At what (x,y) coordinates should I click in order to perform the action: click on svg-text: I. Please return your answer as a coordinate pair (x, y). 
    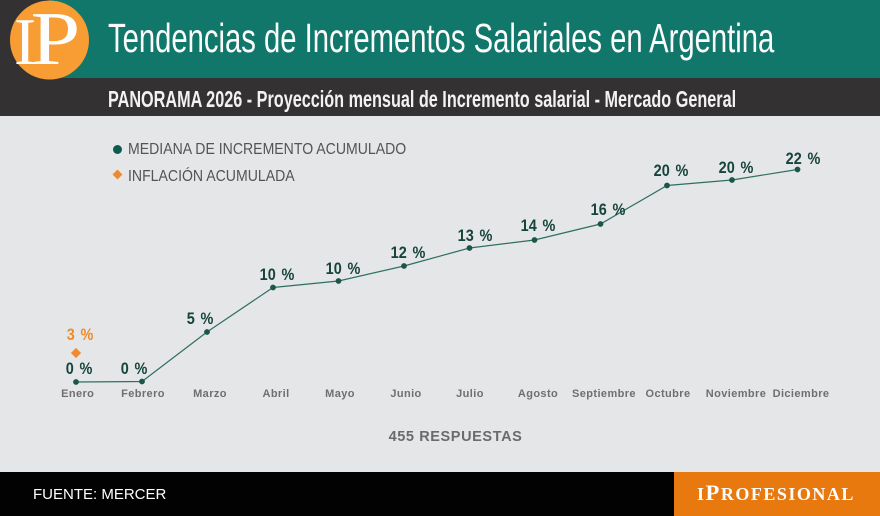
    Looking at the image, I should click on (25, 42).